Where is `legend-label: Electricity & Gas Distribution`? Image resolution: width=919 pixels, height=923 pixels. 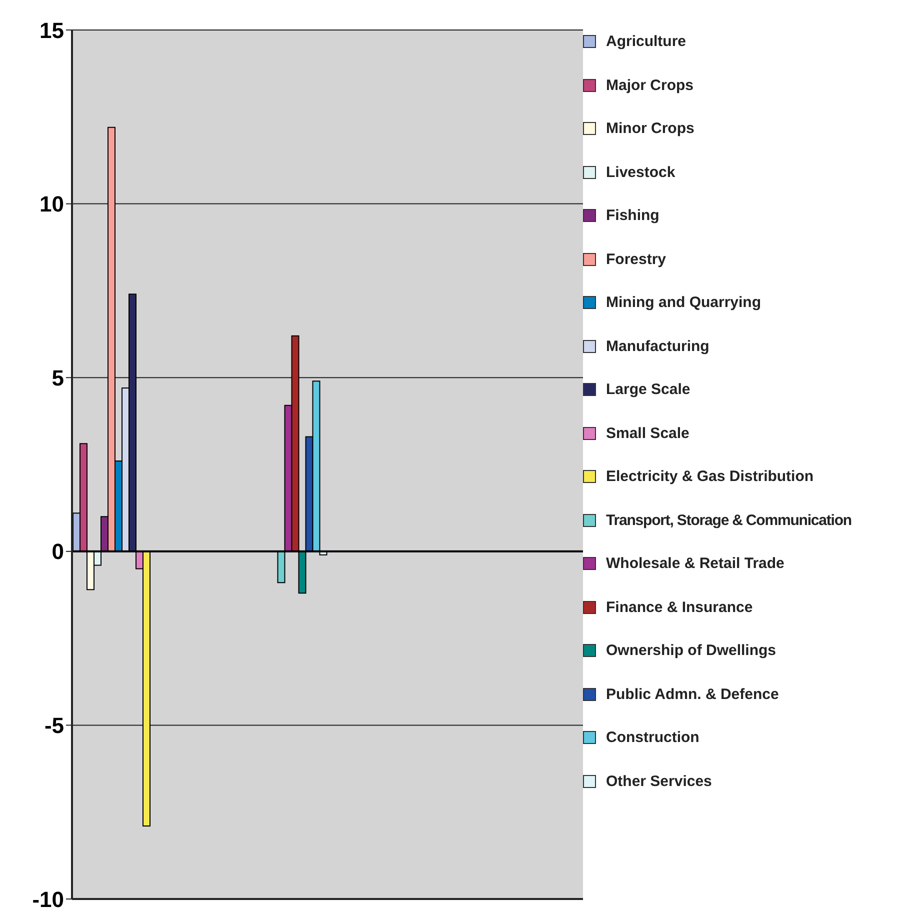
legend-label: Electricity & Gas Distribution is located at coordinates (710, 477).